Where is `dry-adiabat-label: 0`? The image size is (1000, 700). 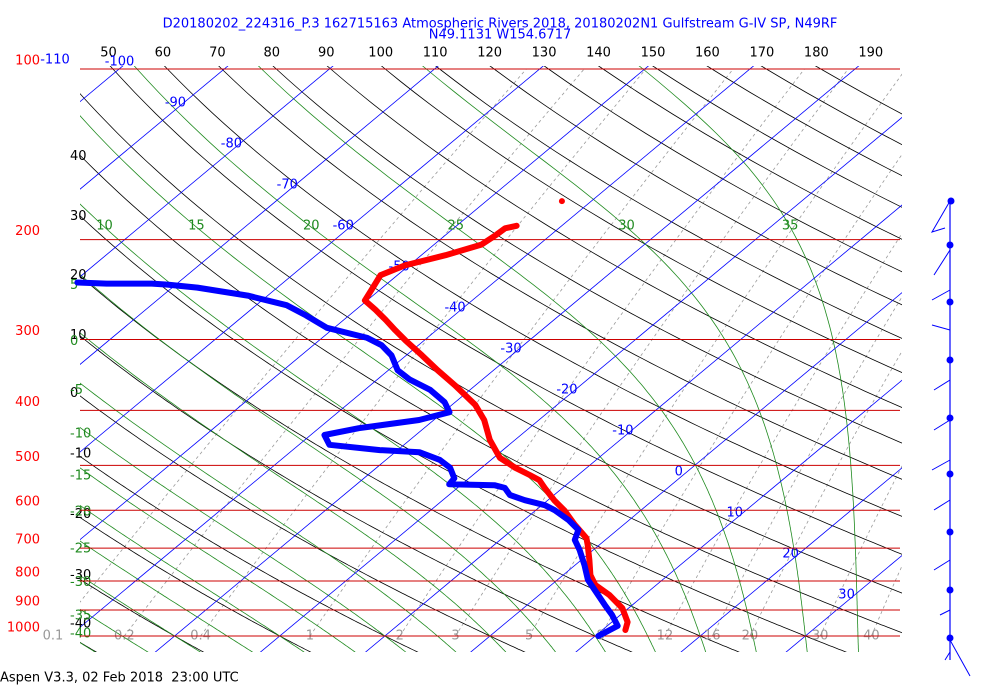 dry-adiabat-label: 0 is located at coordinates (74, 393).